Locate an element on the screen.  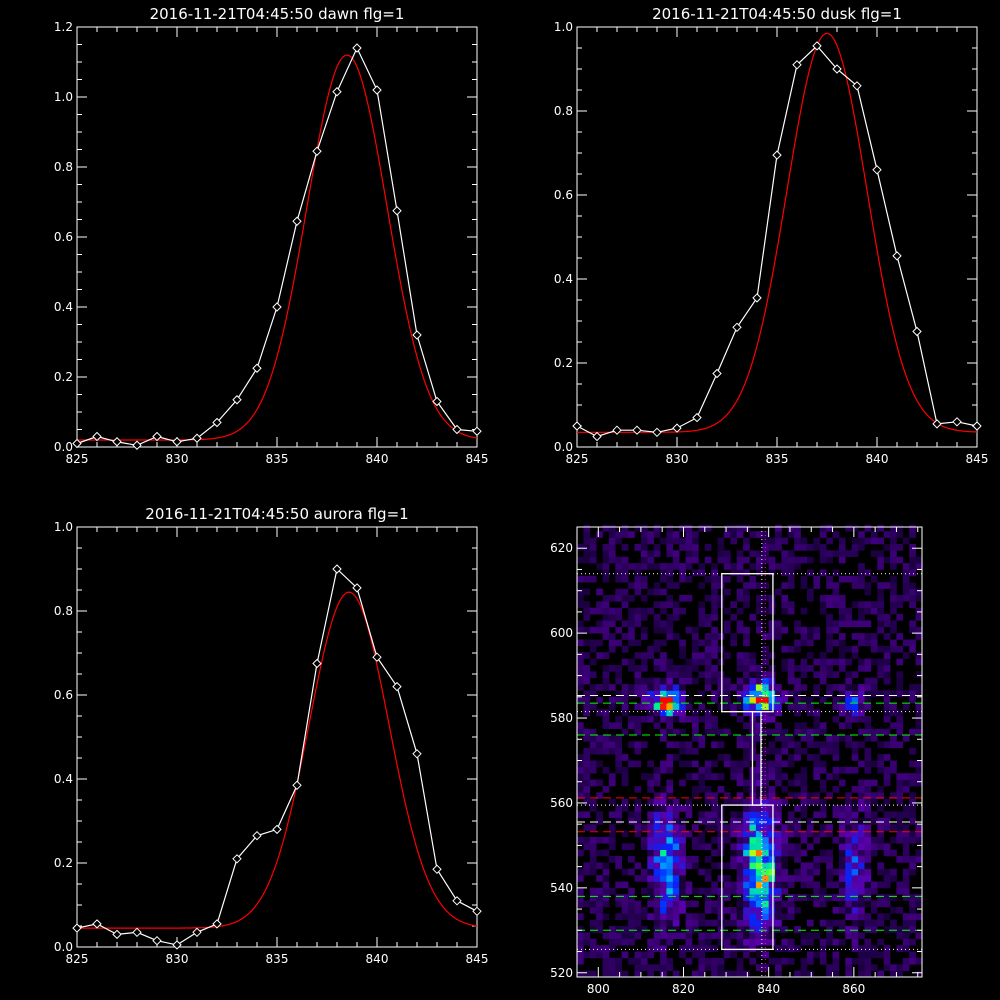
x-tick-label: 835 is located at coordinates (277, 459).